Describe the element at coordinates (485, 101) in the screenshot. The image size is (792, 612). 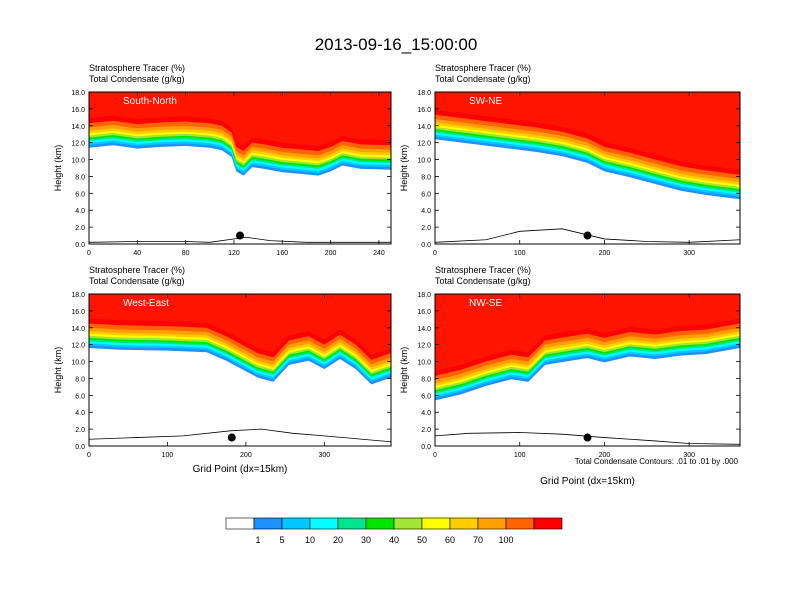
I see `panel-label: SW-NE` at that location.